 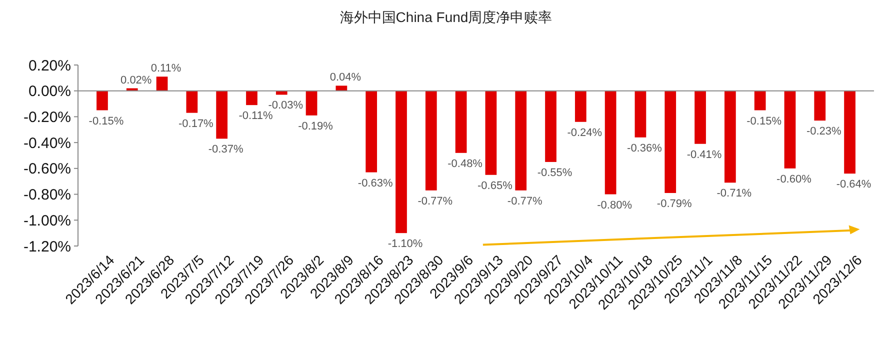 What do you see at coordinates (226, 150) in the screenshot?
I see `data-label: -0.37%` at bounding box center [226, 150].